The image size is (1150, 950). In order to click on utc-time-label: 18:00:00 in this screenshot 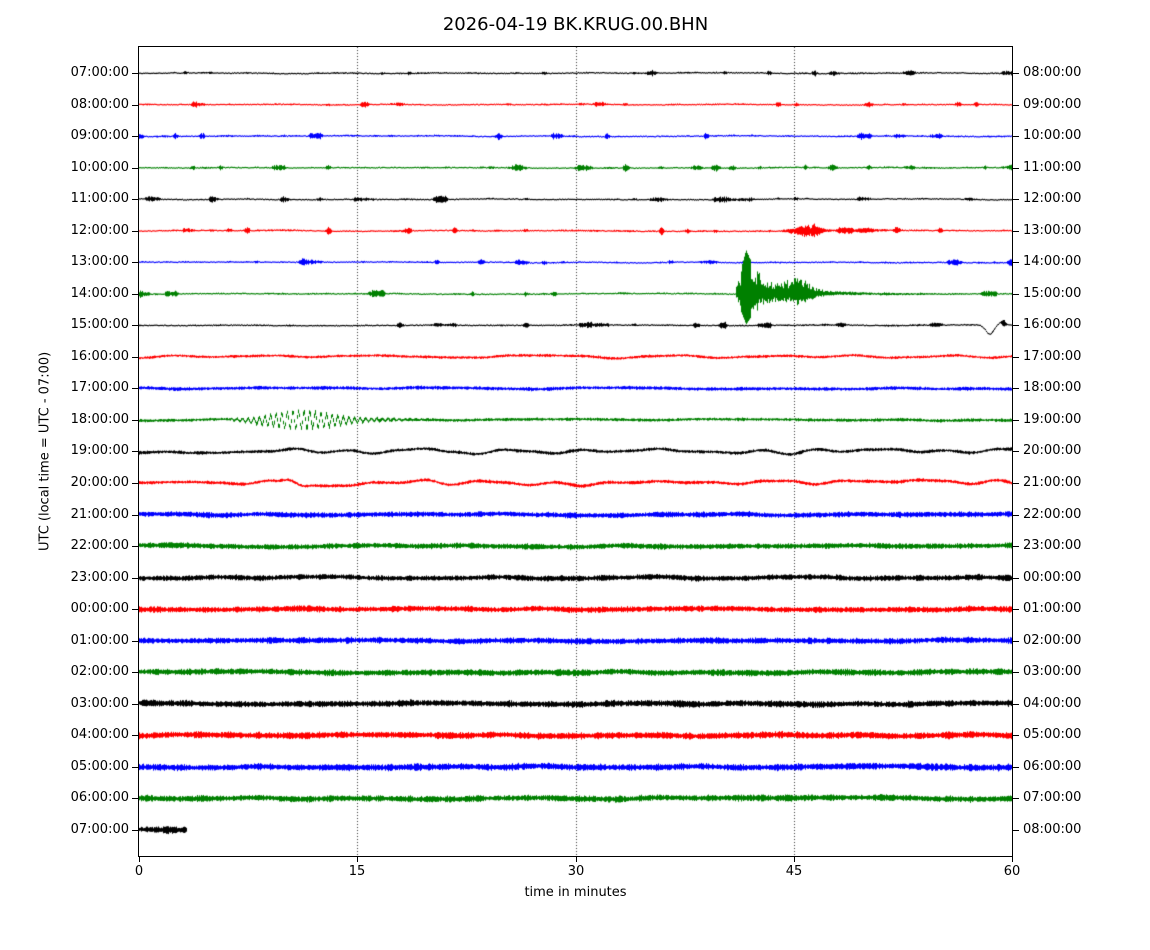, I will do `click(99, 419)`.